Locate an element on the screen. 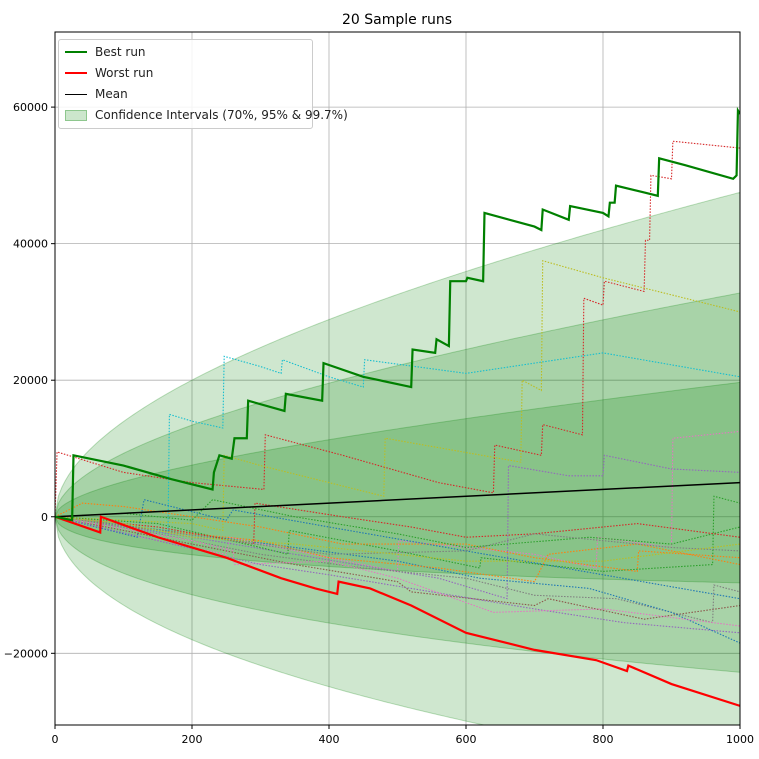 Image resolution: width=759 pixels, height=759 pixels. y-tick-label: 20000 is located at coordinates (30, 380).